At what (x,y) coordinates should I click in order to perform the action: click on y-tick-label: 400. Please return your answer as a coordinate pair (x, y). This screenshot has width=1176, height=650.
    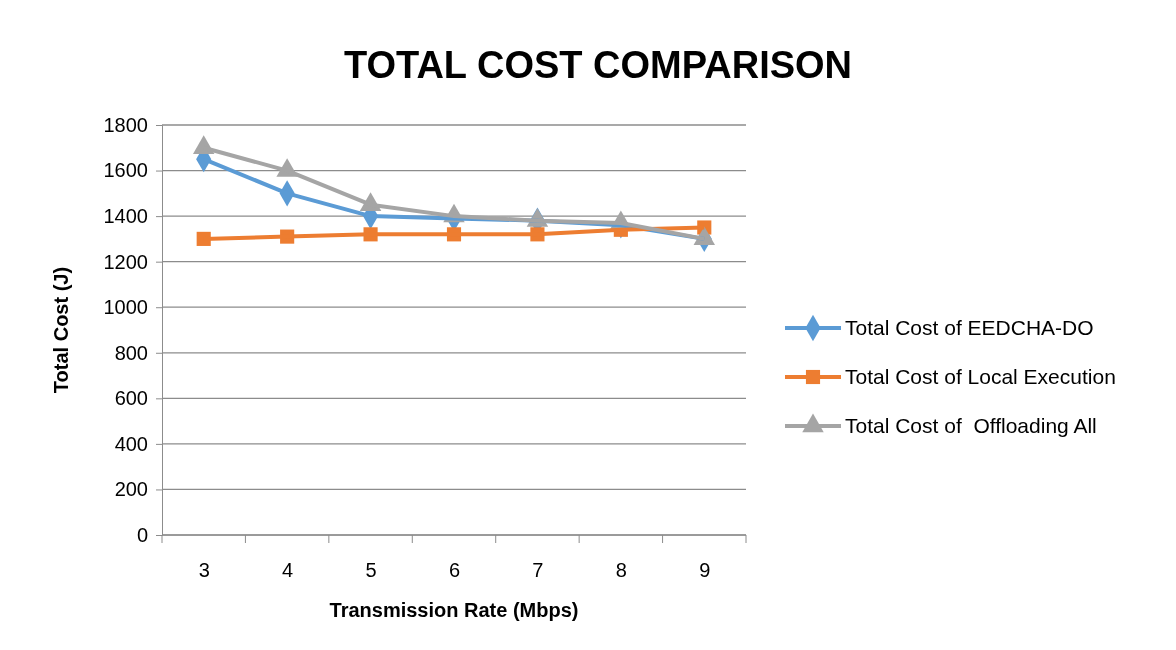
    Looking at the image, I should click on (131, 443).